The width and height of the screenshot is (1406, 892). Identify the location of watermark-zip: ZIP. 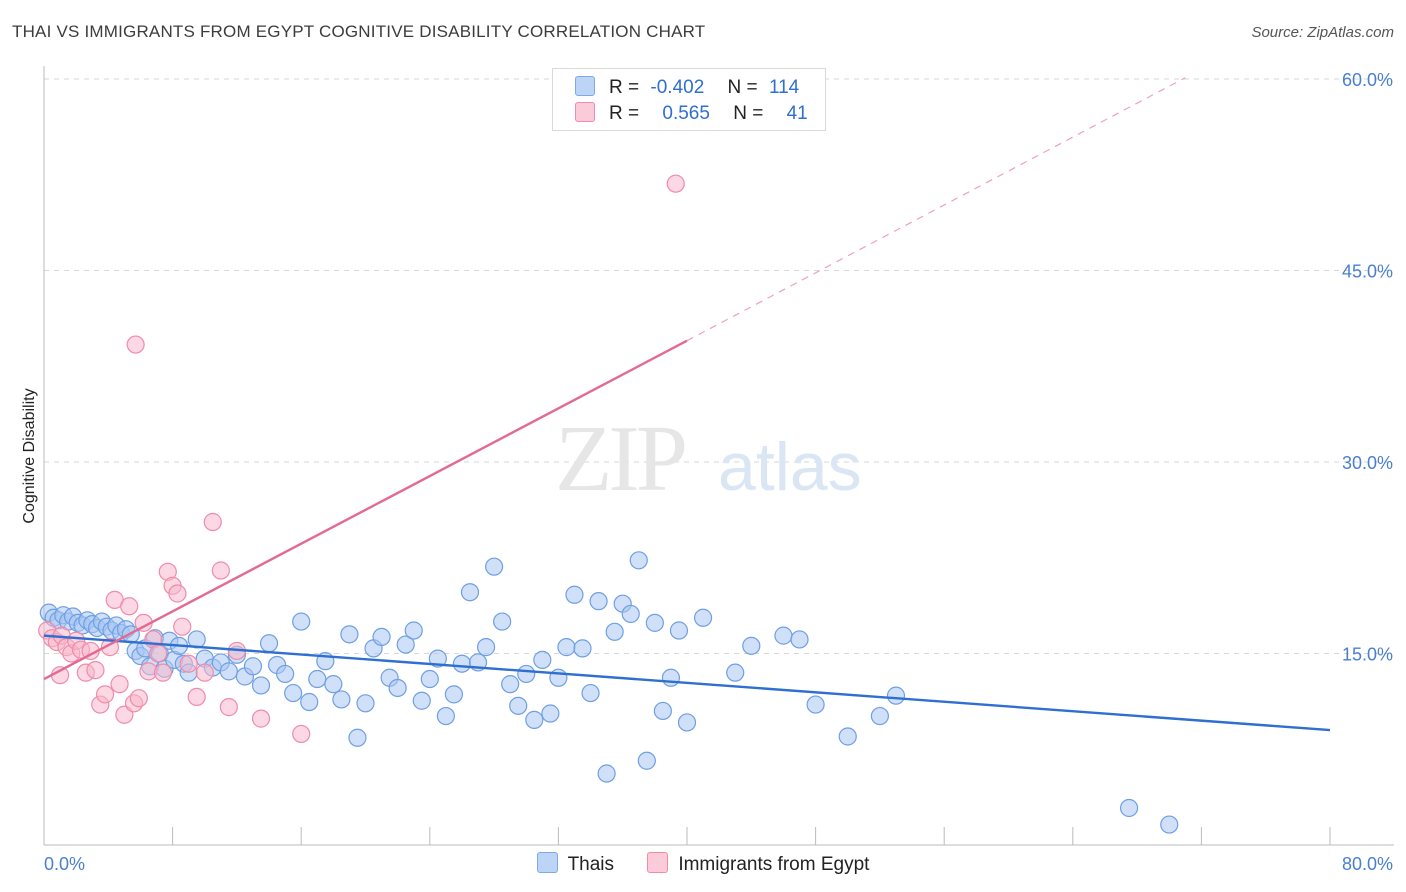
(620, 459).